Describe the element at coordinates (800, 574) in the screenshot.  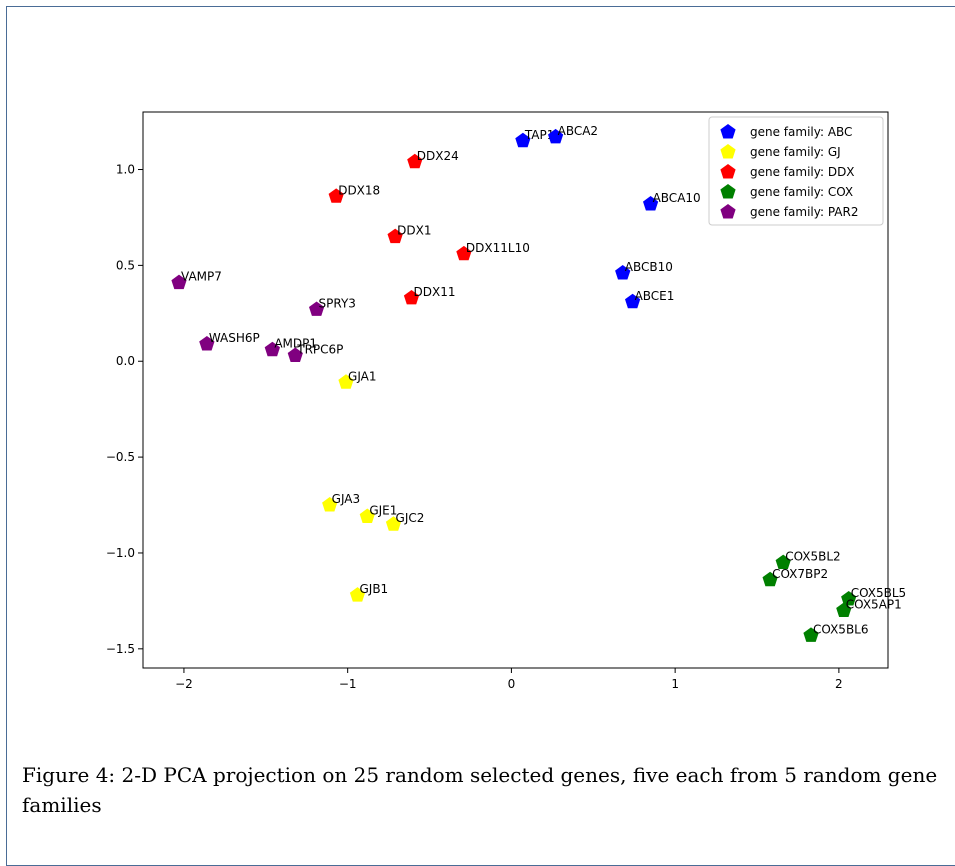
I see `point-label: COX7BP2` at that location.